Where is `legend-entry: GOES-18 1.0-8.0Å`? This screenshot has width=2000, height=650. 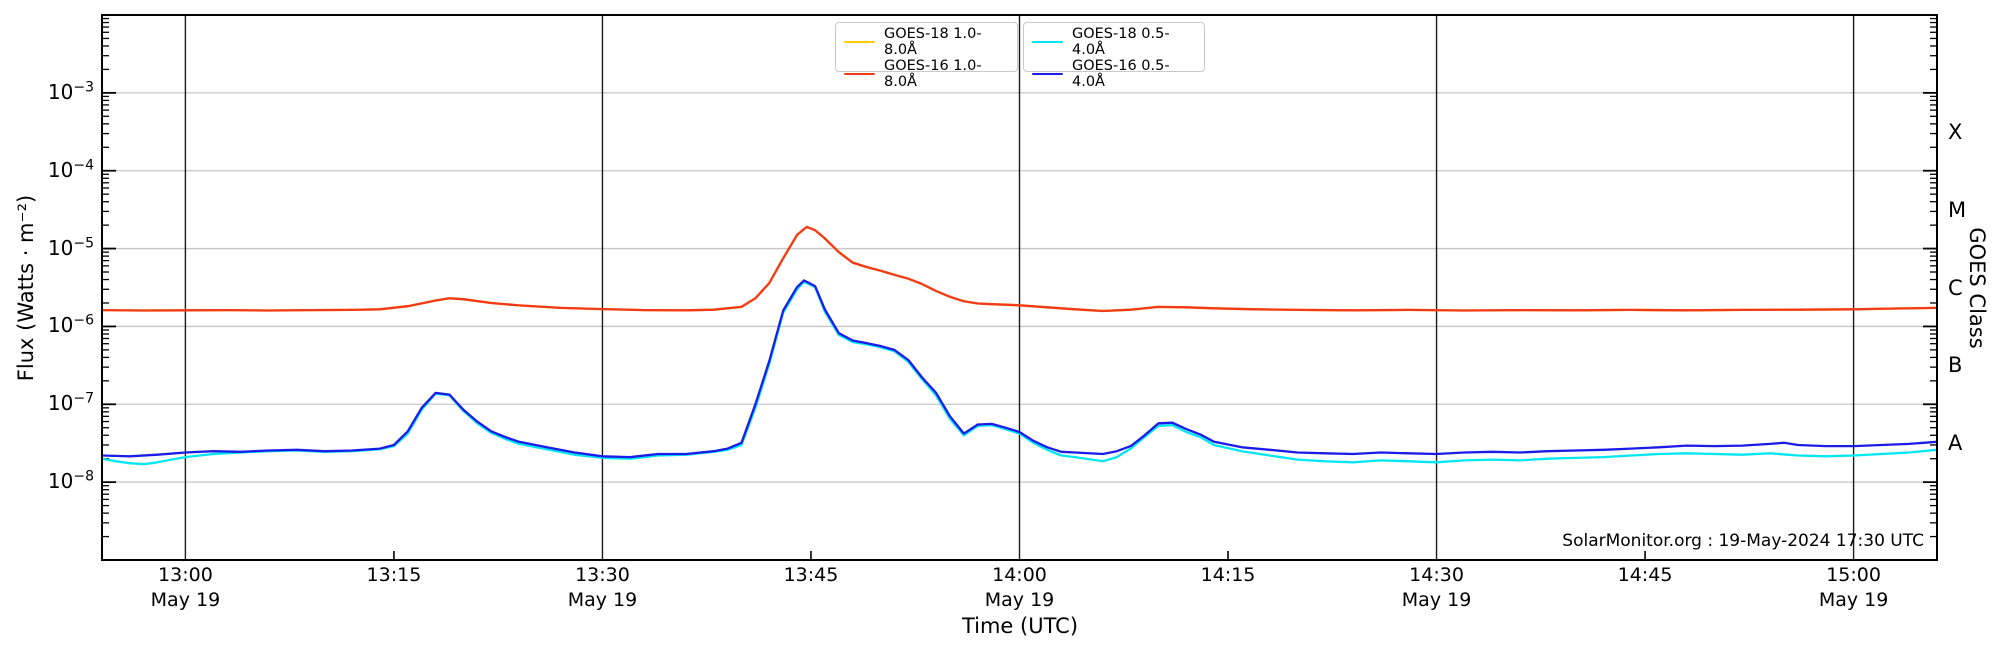
legend-entry: GOES-18 1.0-8.0Å is located at coordinates (926, 42).